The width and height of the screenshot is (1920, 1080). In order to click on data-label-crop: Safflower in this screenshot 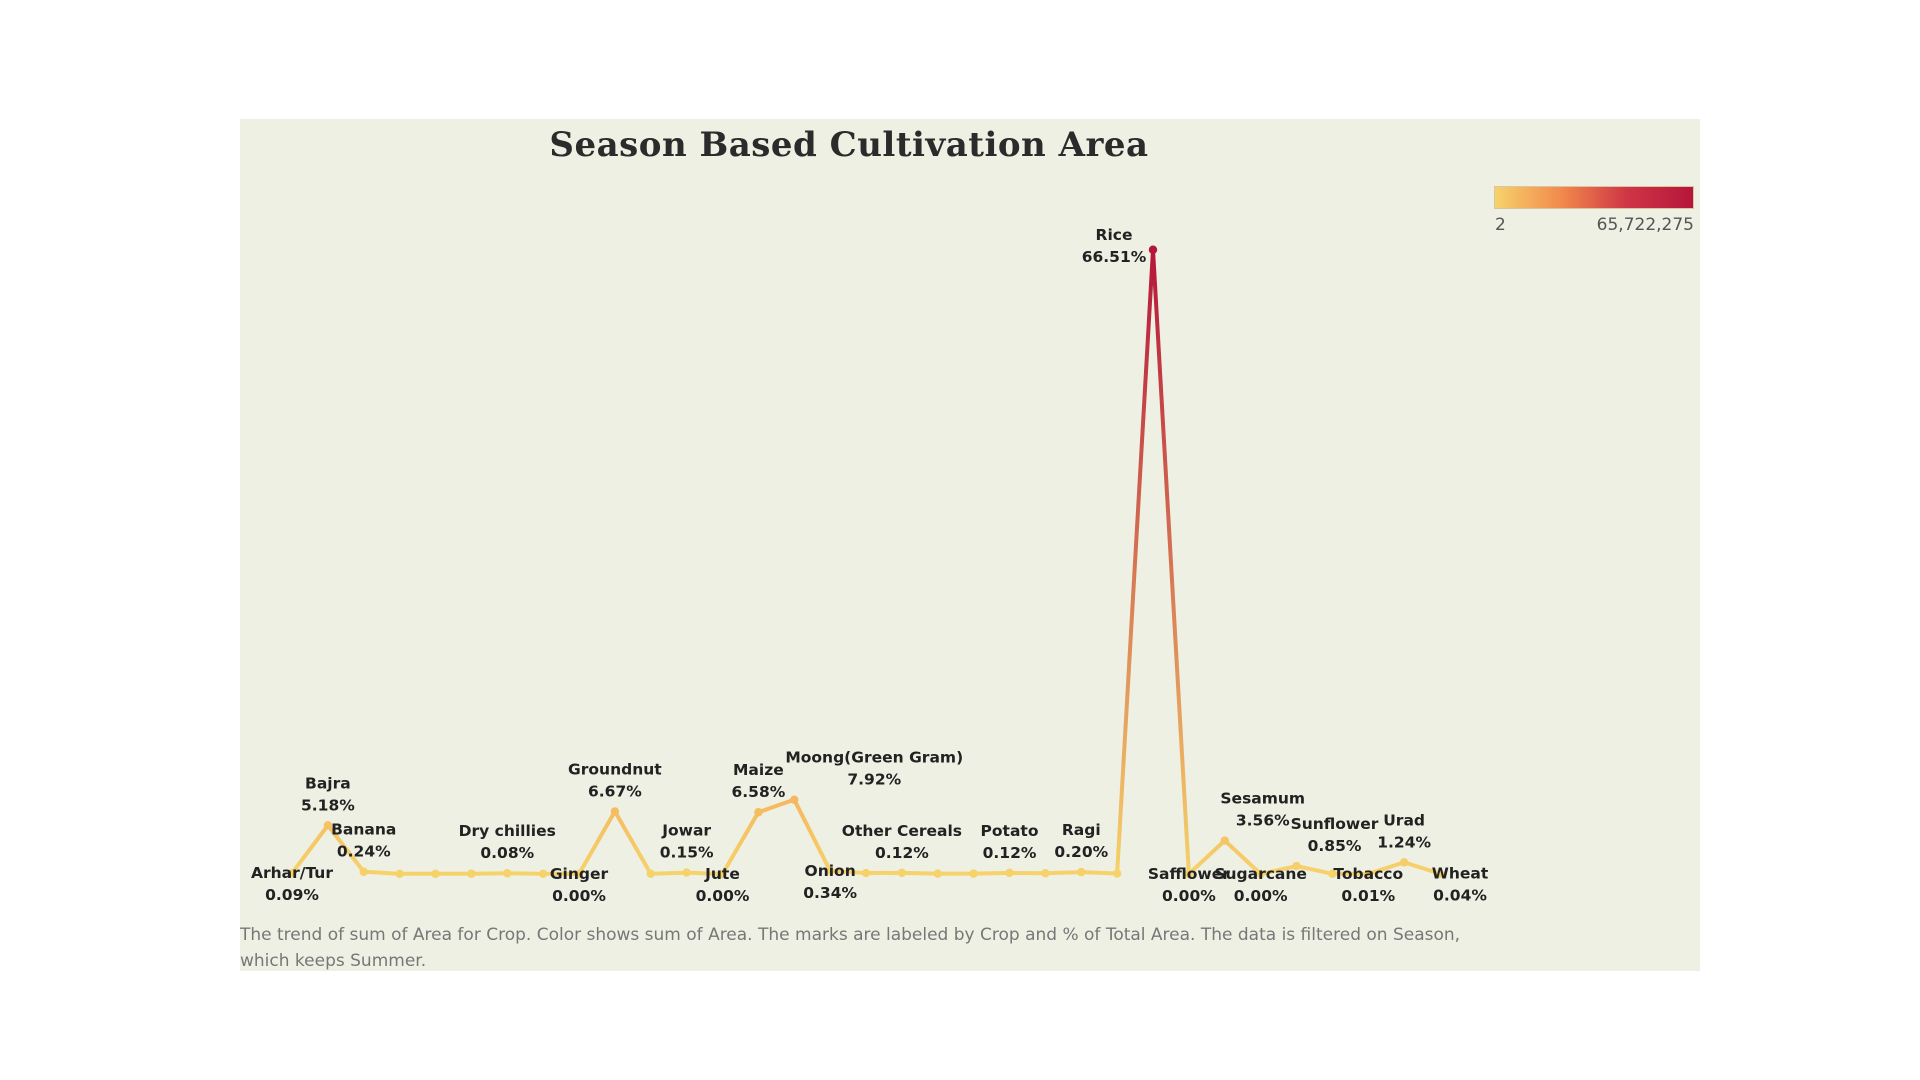, I will do `click(1189, 874)`.